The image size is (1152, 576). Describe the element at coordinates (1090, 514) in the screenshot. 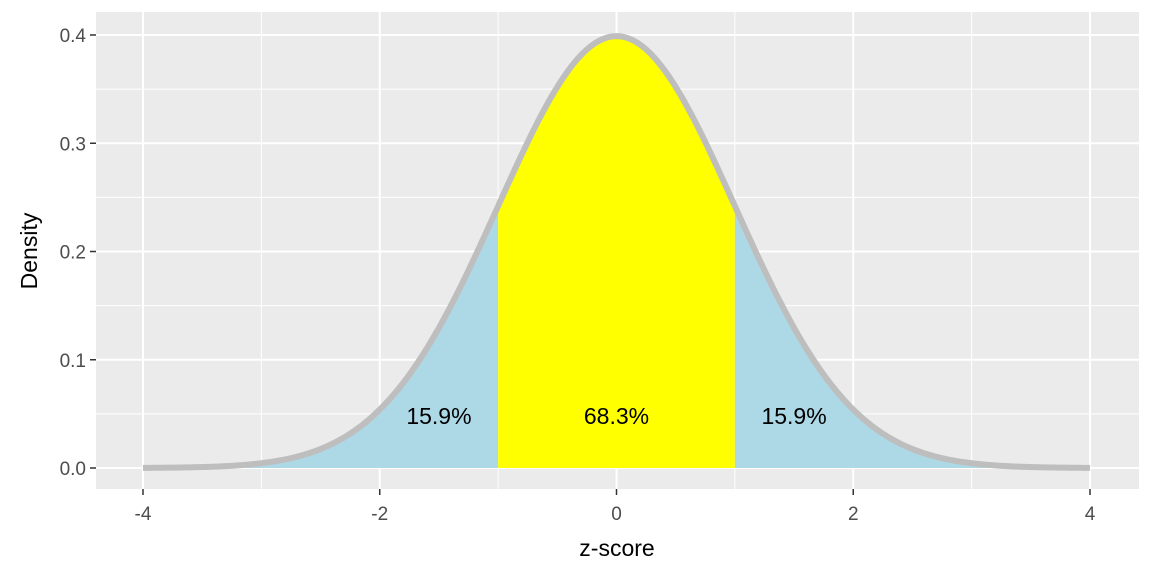

I see `x-tick-label: 4` at that location.